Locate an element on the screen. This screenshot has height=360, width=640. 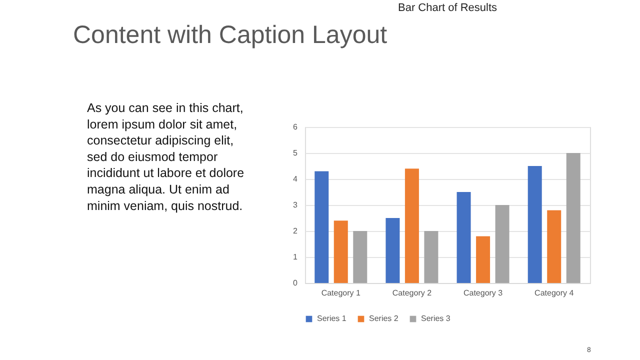
text: As you can see in this chart, is located at coordinates (165, 108).